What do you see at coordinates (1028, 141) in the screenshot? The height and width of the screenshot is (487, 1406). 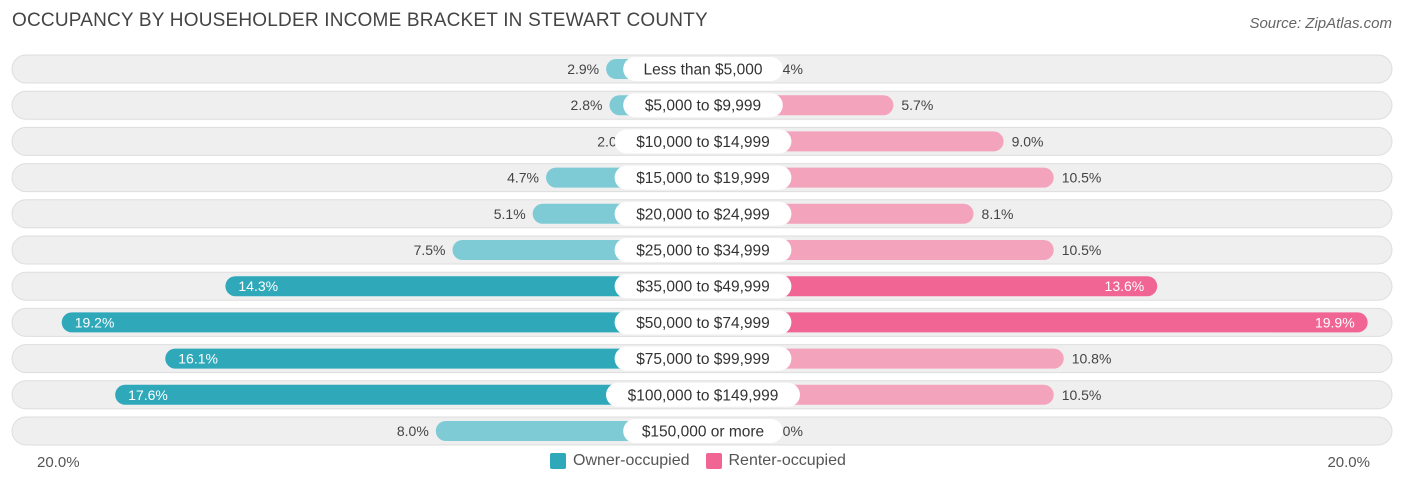 I see `renter-value-label: 9.0%` at bounding box center [1028, 141].